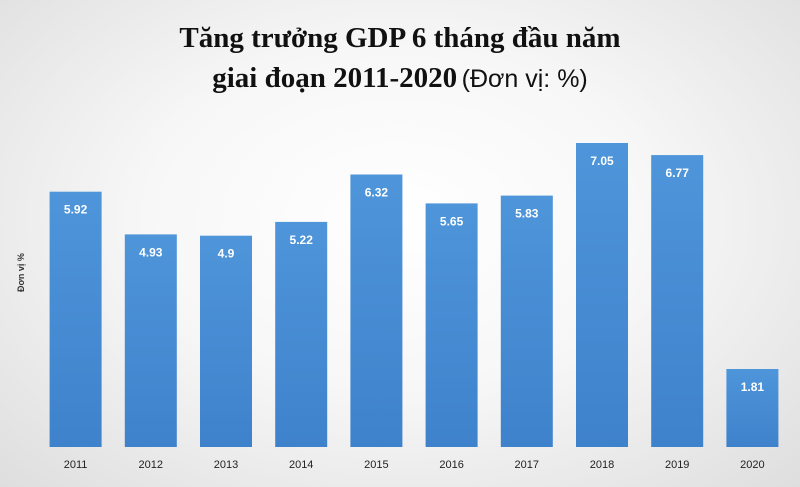 The height and width of the screenshot is (487, 800). What do you see at coordinates (451, 465) in the screenshot?
I see `x-tick-2016: 2016` at bounding box center [451, 465].